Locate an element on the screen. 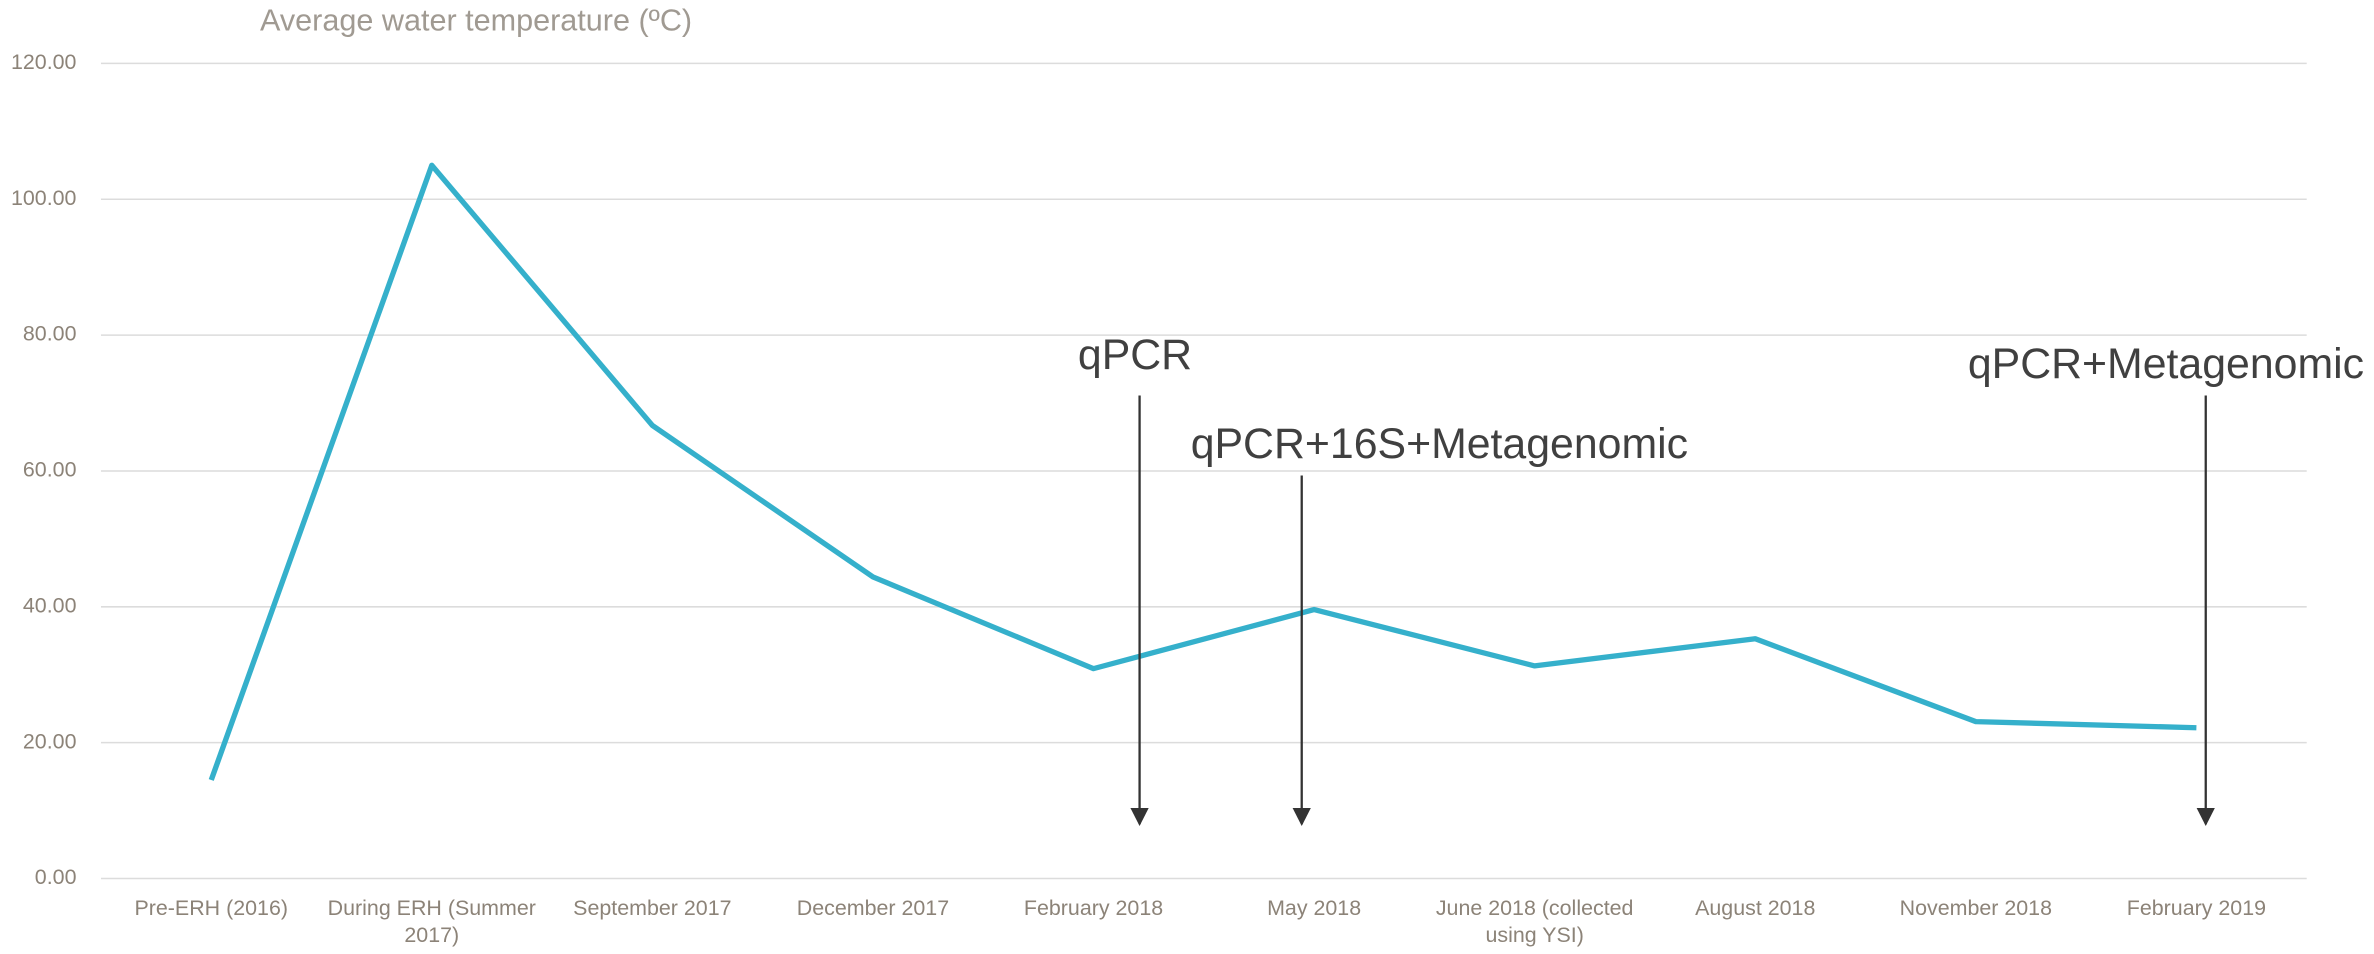 The height and width of the screenshot is (954, 2374). x-tick-label: February 2019 is located at coordinates (2196, 907).